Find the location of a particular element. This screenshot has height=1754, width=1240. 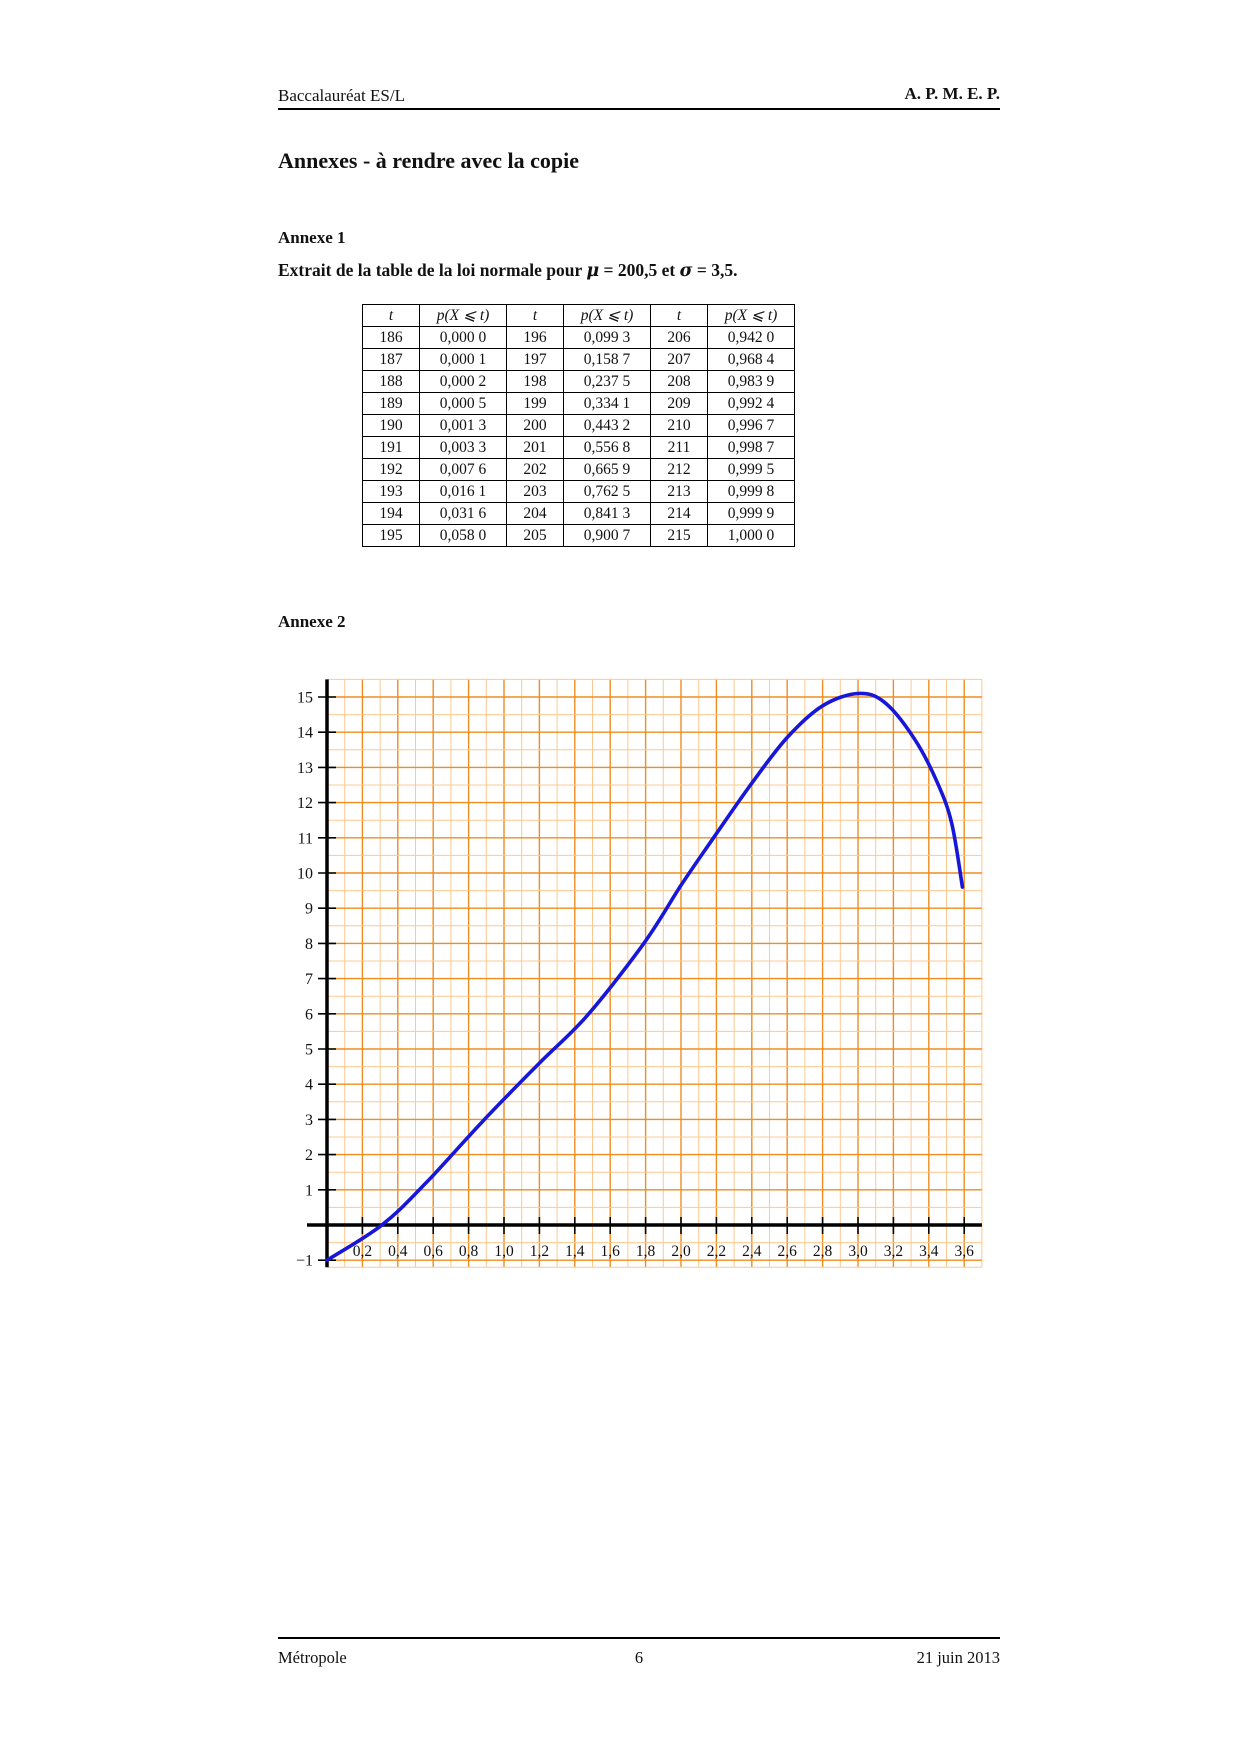

table-cell: 188 is located at coordinates (391, 381).